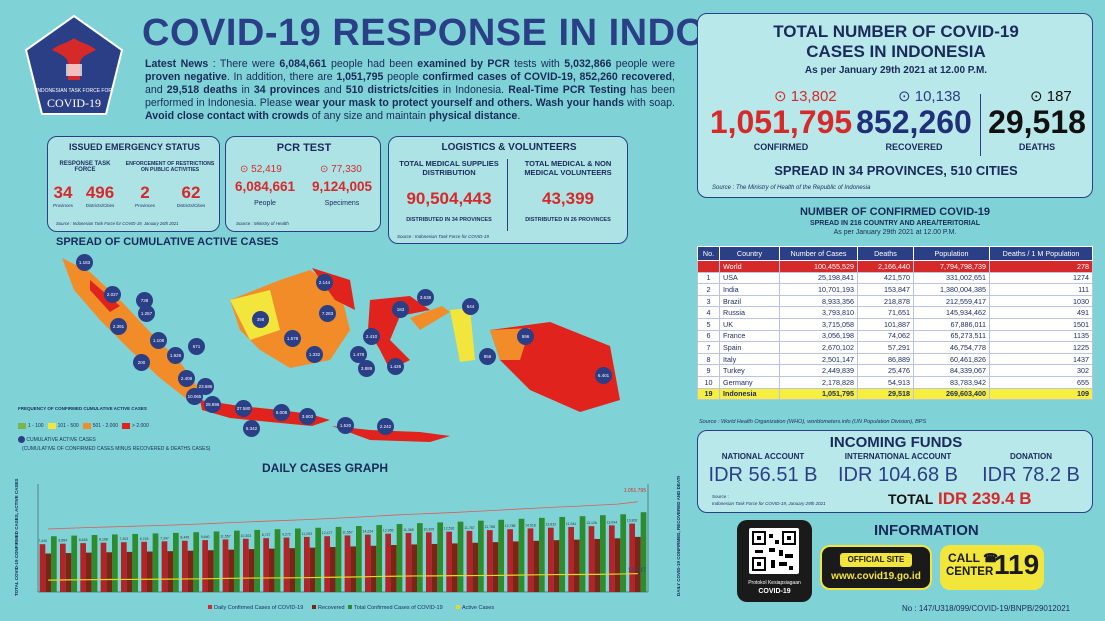 This screenshot has width=1105, height=621. Describe the element at coordinates (135, 426) in the screenshot. I see `legend-item: > 2.000` at that location.